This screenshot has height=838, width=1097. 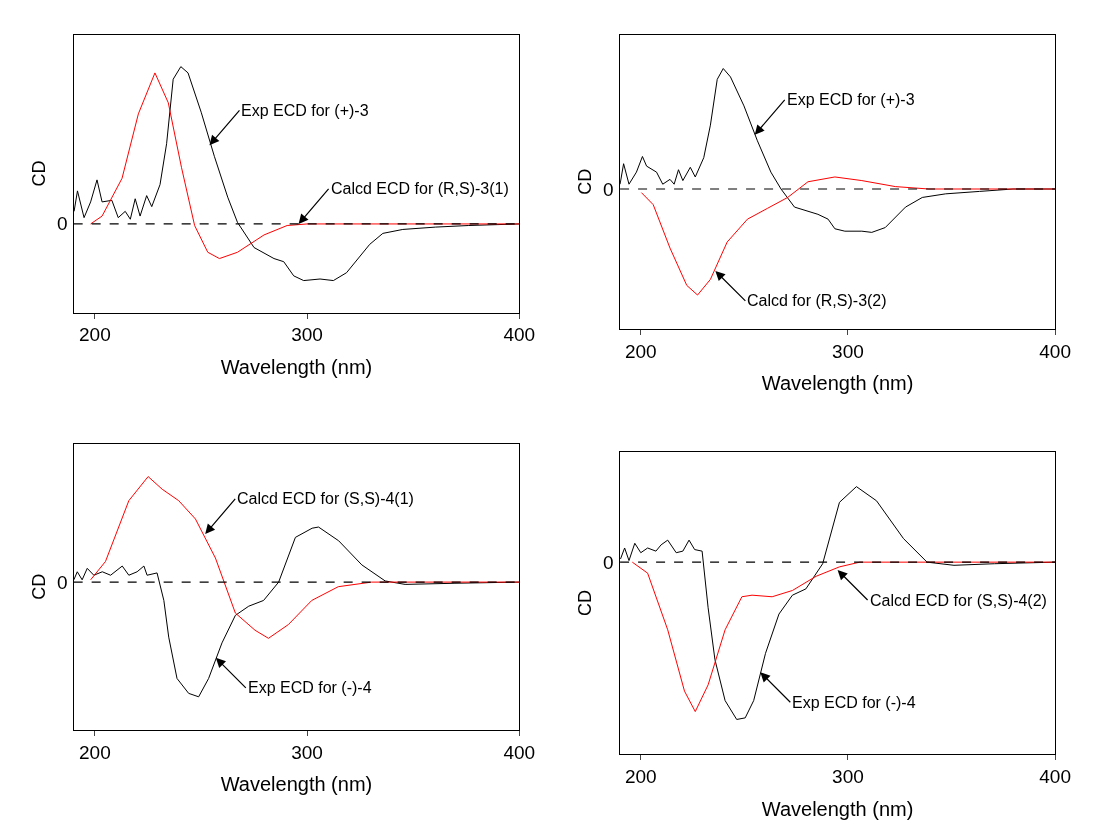 What do you see at coordinates (325, 498) in the screenshot?
I see `annotation: Calcd ECD for (S,S)-4(1)` at bounding box center [325, 498].